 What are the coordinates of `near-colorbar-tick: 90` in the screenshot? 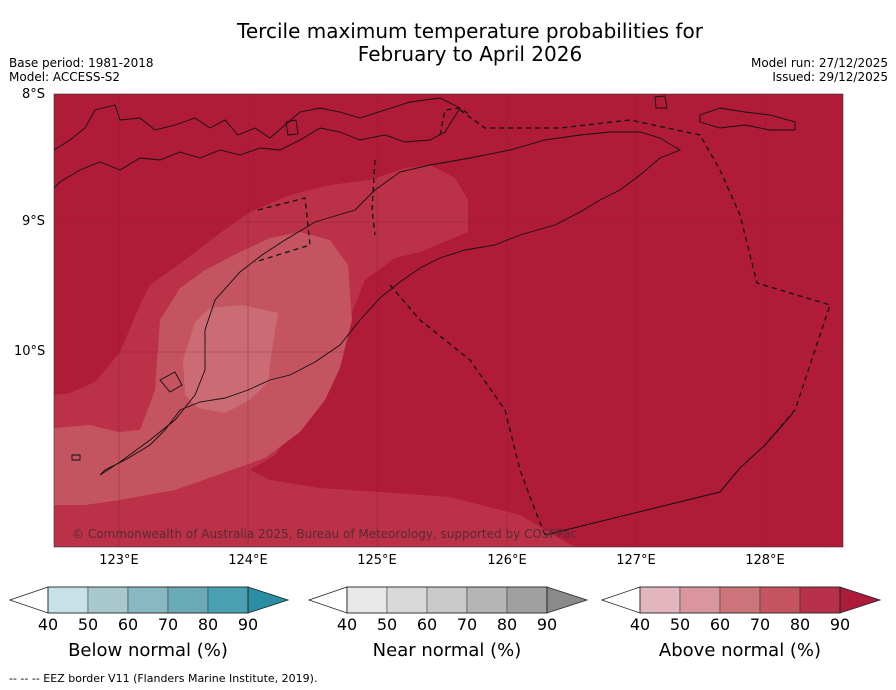 It's located at (547, 624).